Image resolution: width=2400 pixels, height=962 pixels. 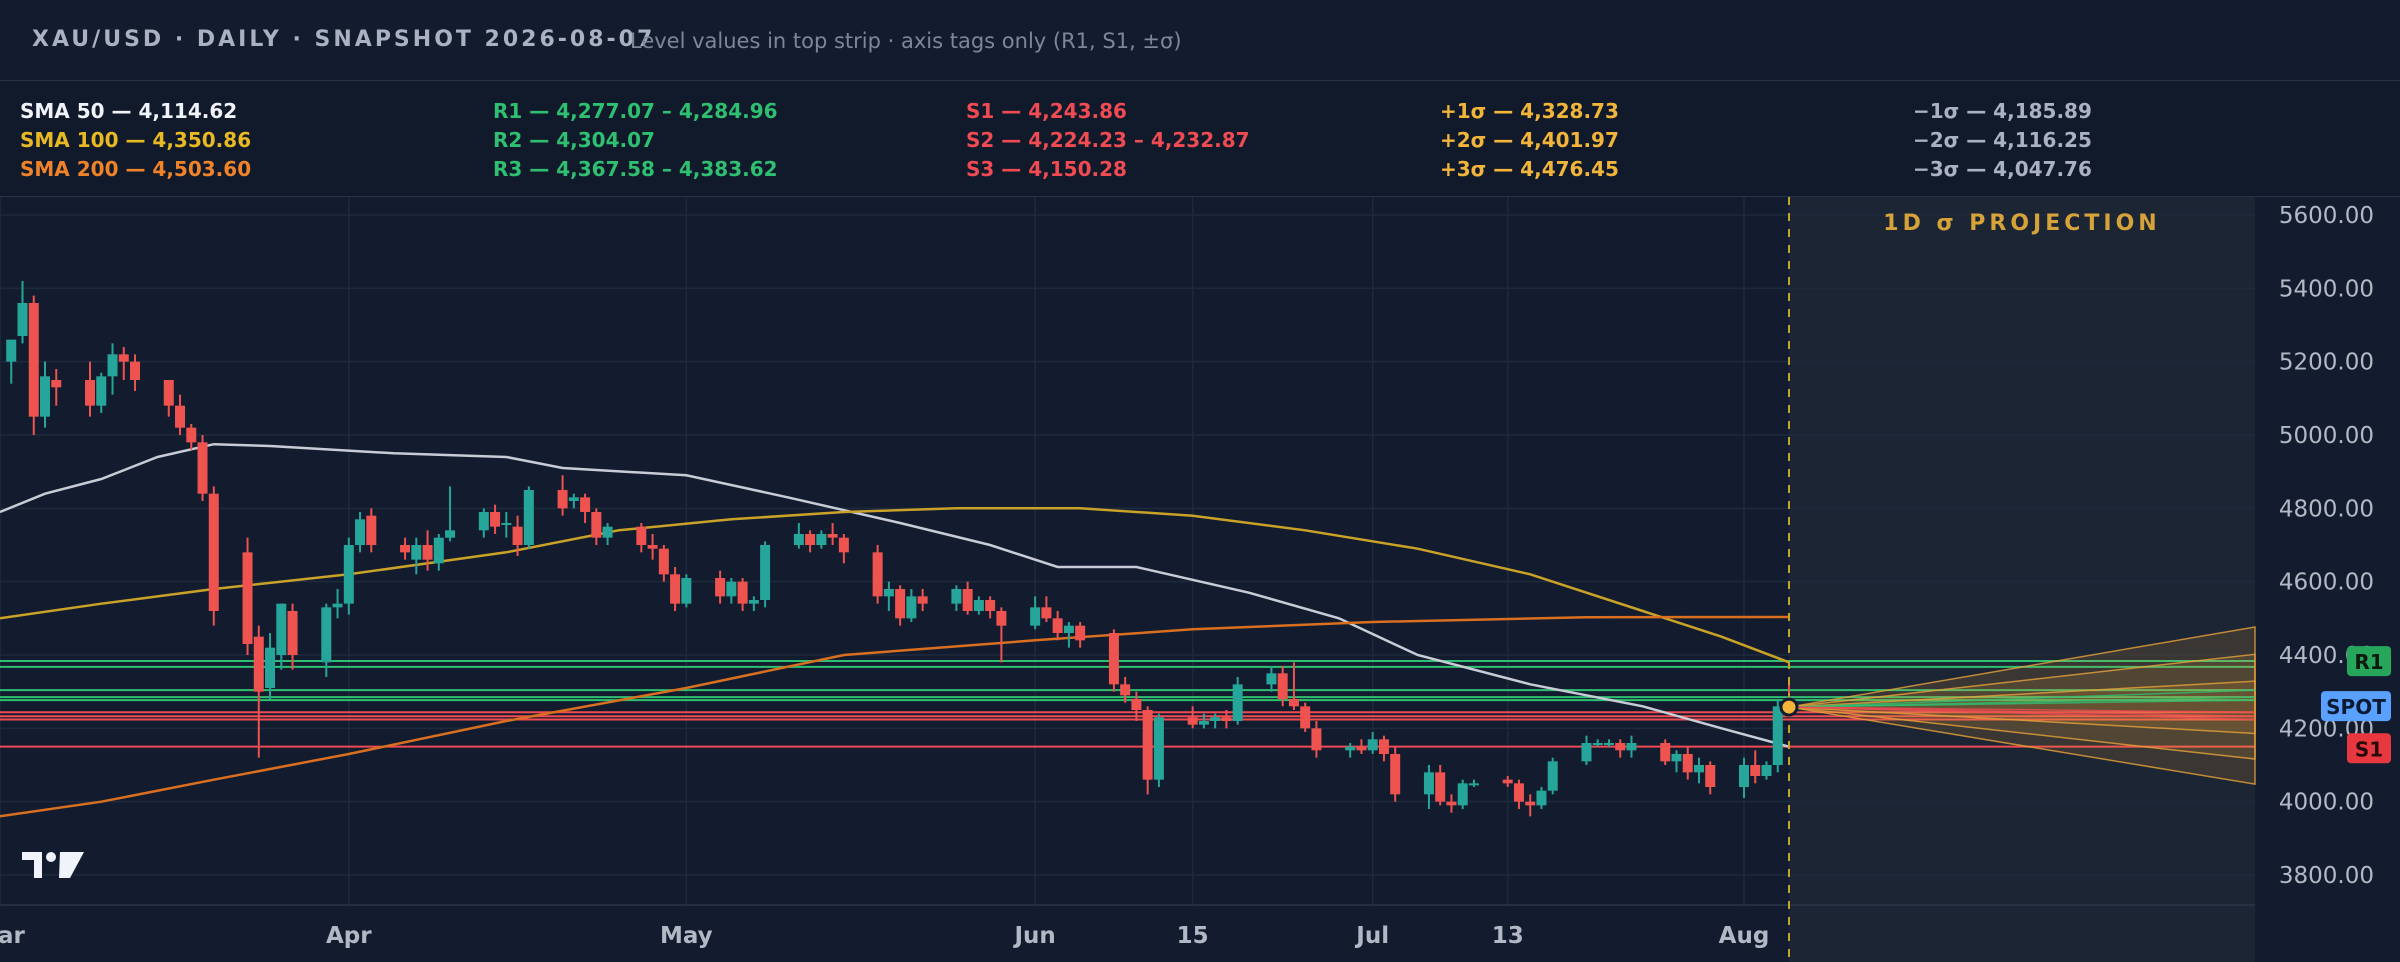 What do you see at coordinates (2022, 712) in the screenshot?
I see `projection-ray` at bounding box center [2022, 712].